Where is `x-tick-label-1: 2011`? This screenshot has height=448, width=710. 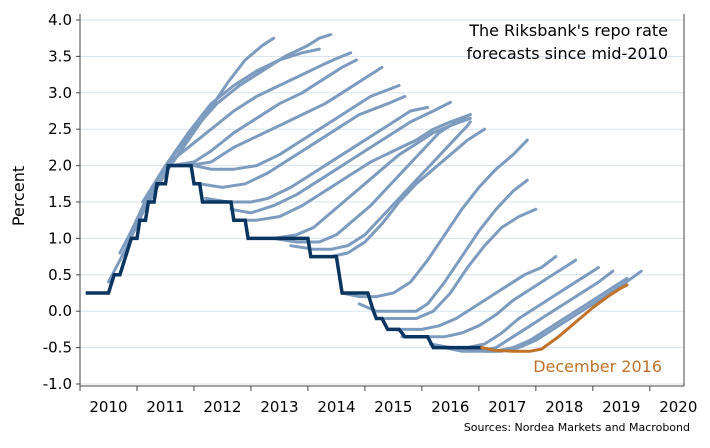 x-tick-label-1: 2011 is located at coordinates (165, 407).